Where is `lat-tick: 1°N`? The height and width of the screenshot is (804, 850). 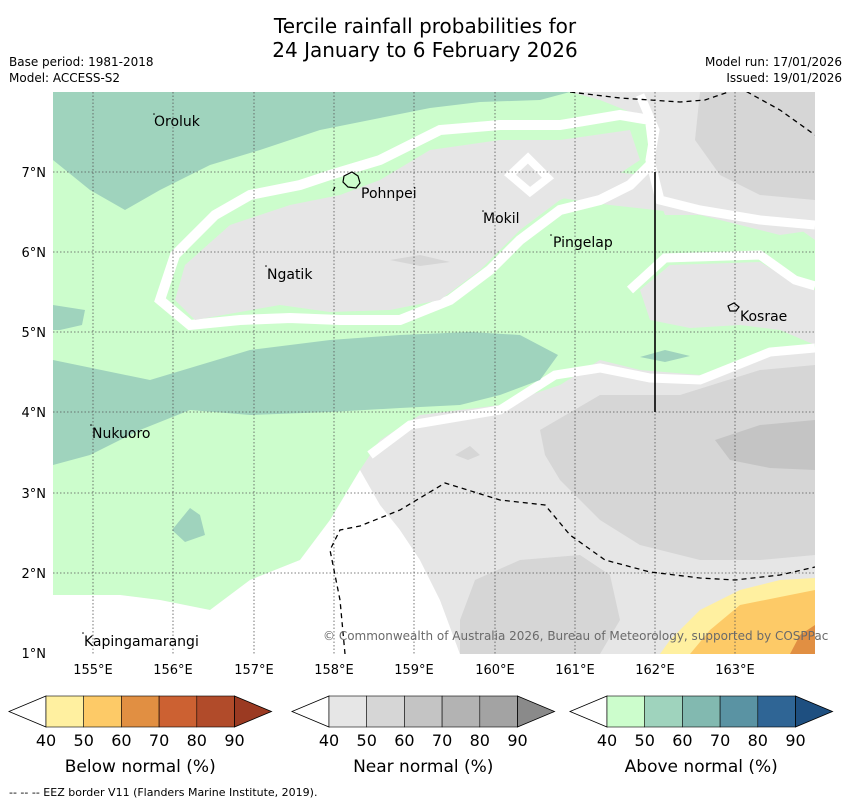 lat-tick: 1°N is located at coordinates (34, 654).